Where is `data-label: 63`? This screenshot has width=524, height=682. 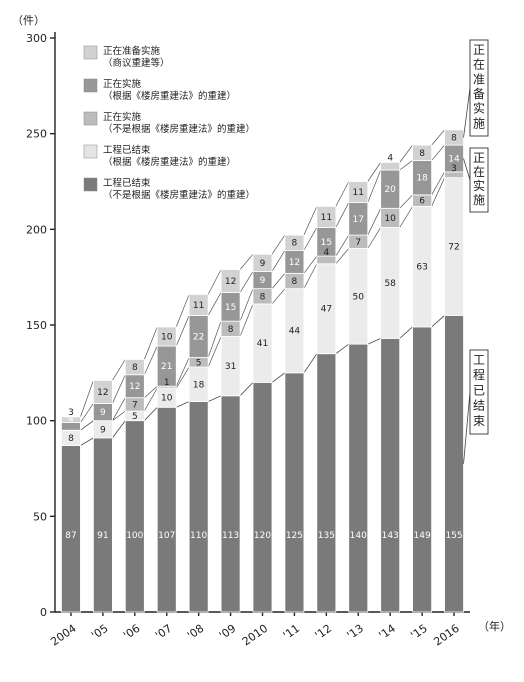
data-label: 63 is located at coordinates (421, 268).